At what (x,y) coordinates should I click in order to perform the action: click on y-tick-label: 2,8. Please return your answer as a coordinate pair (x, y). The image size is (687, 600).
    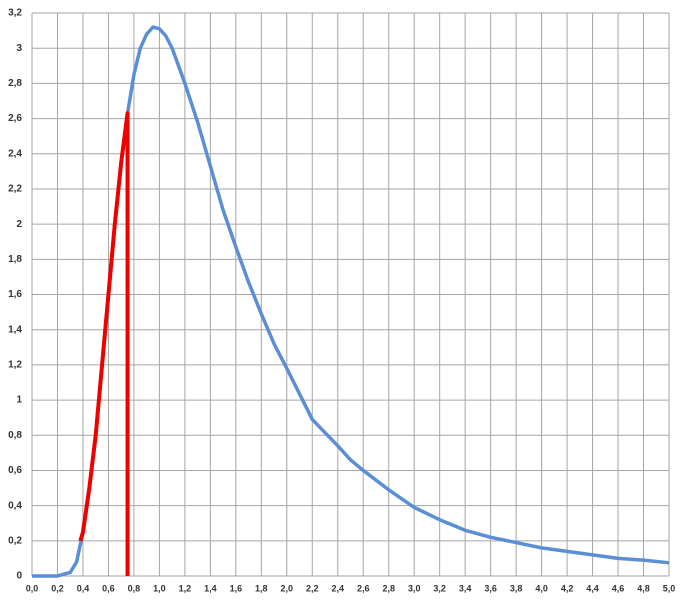
    Looking at the image, I should click on (15, 83).